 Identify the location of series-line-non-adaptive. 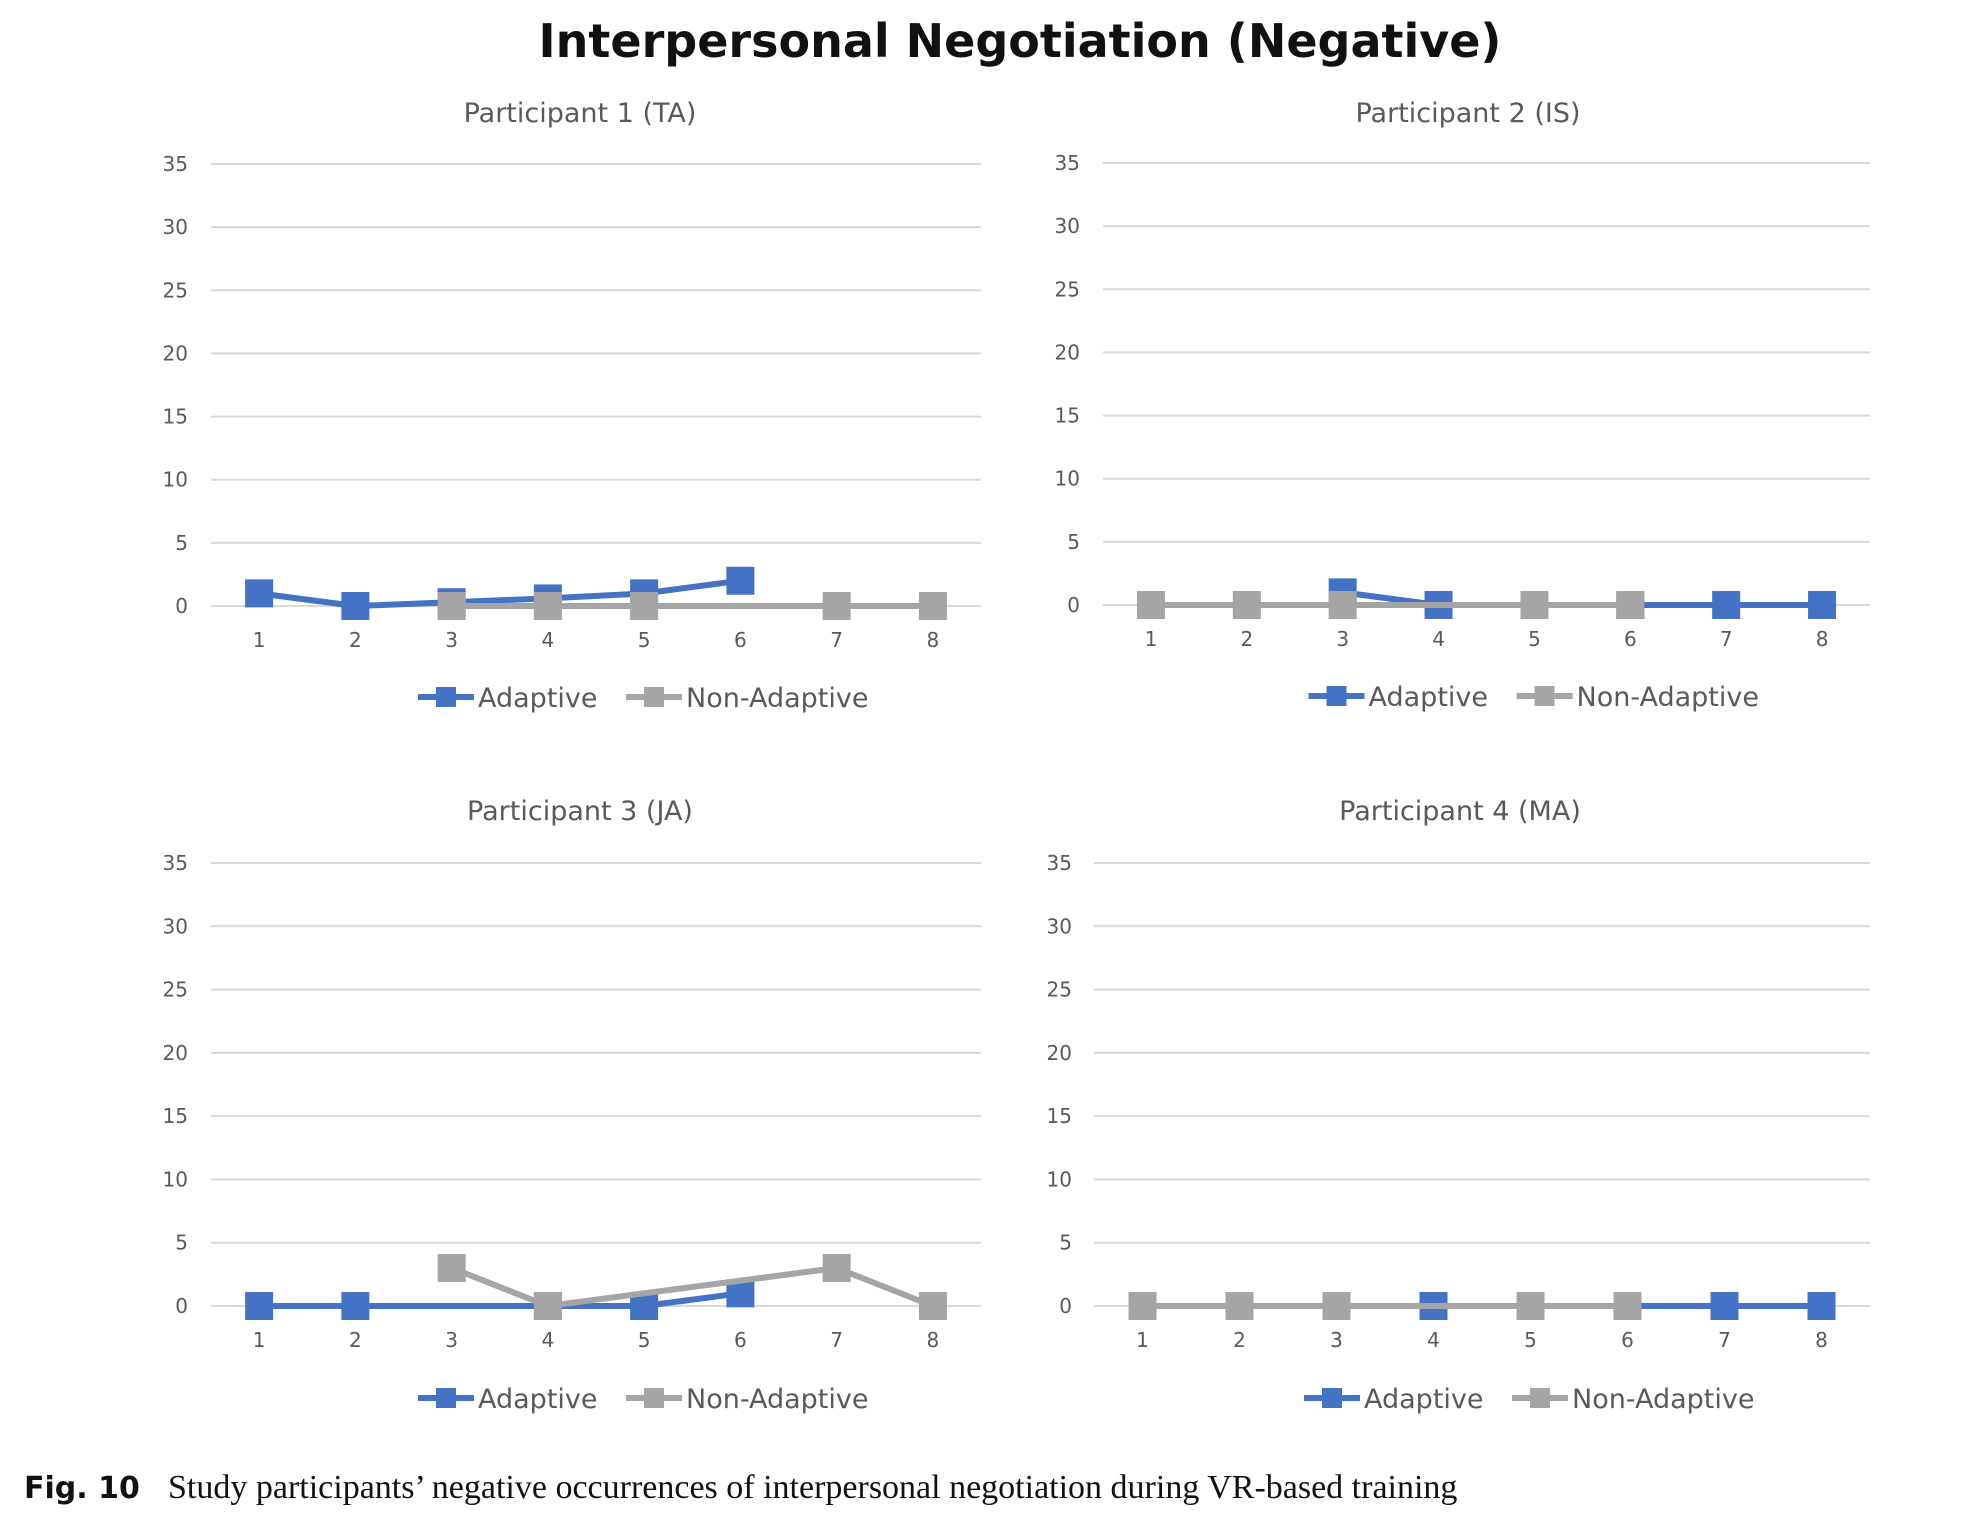
(692, 1287).